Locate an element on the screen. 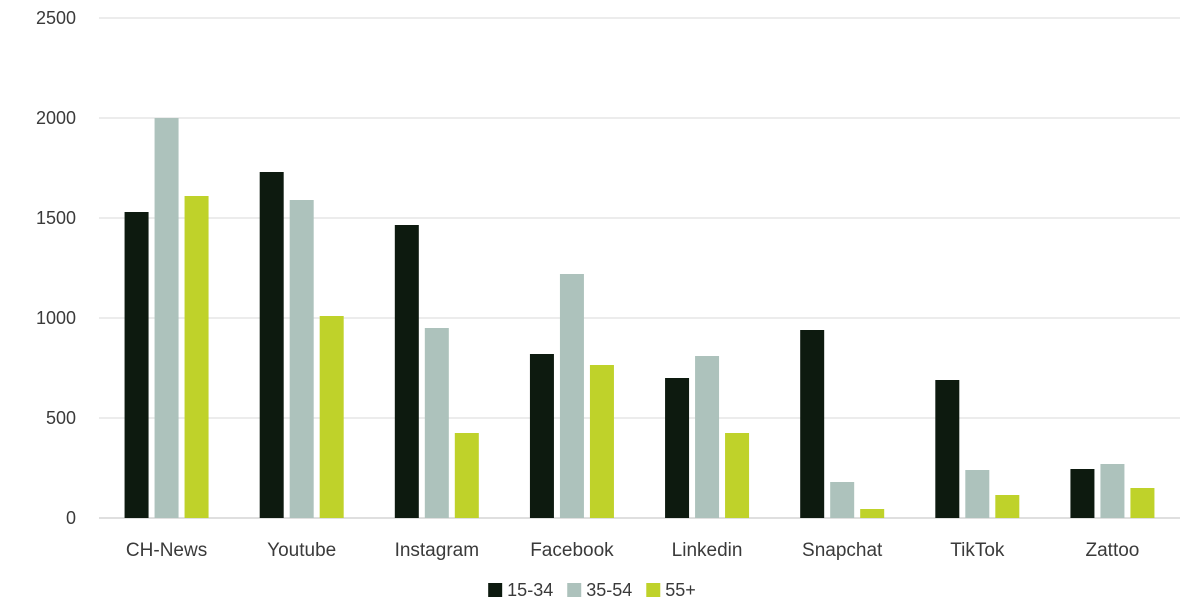 This screenshot has width=1184, height=611. x-category-label: Facebook is located at coordinates (572, 550).